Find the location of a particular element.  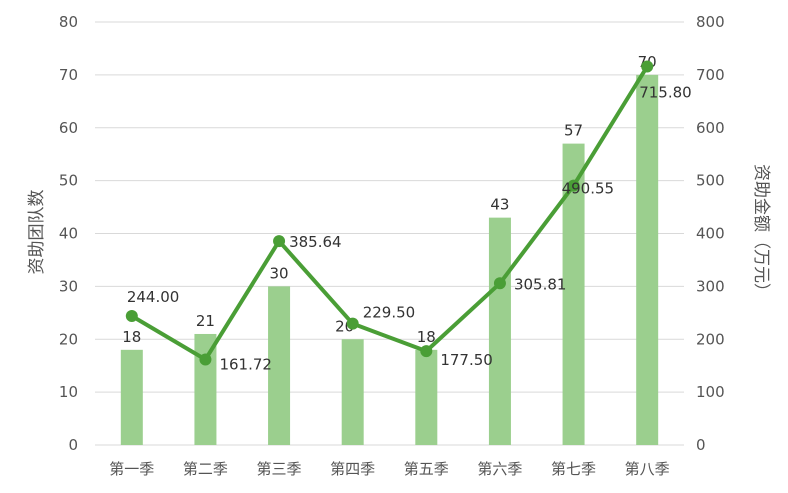

x-category-label: 第三季 is located at coordinates (279, 469).